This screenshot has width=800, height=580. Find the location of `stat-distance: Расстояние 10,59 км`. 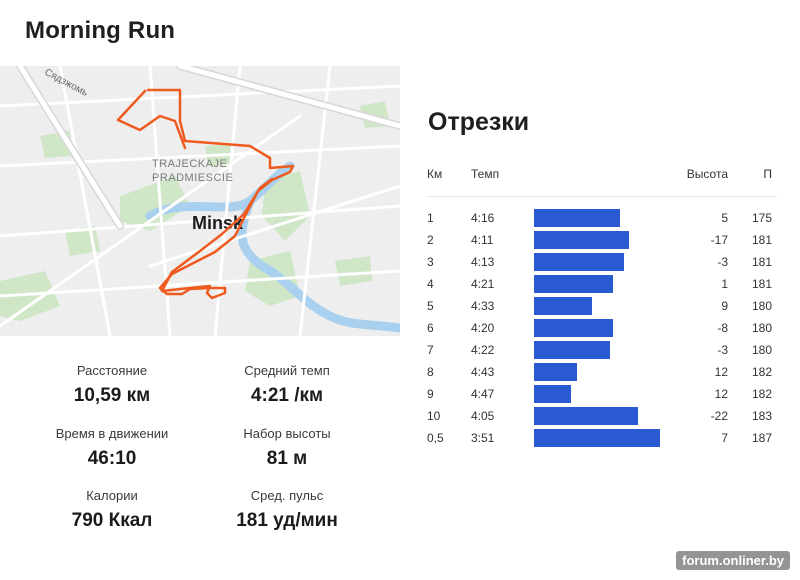

stat-distance: Расстояние 10,59 км is located at coordinates (112, 385).